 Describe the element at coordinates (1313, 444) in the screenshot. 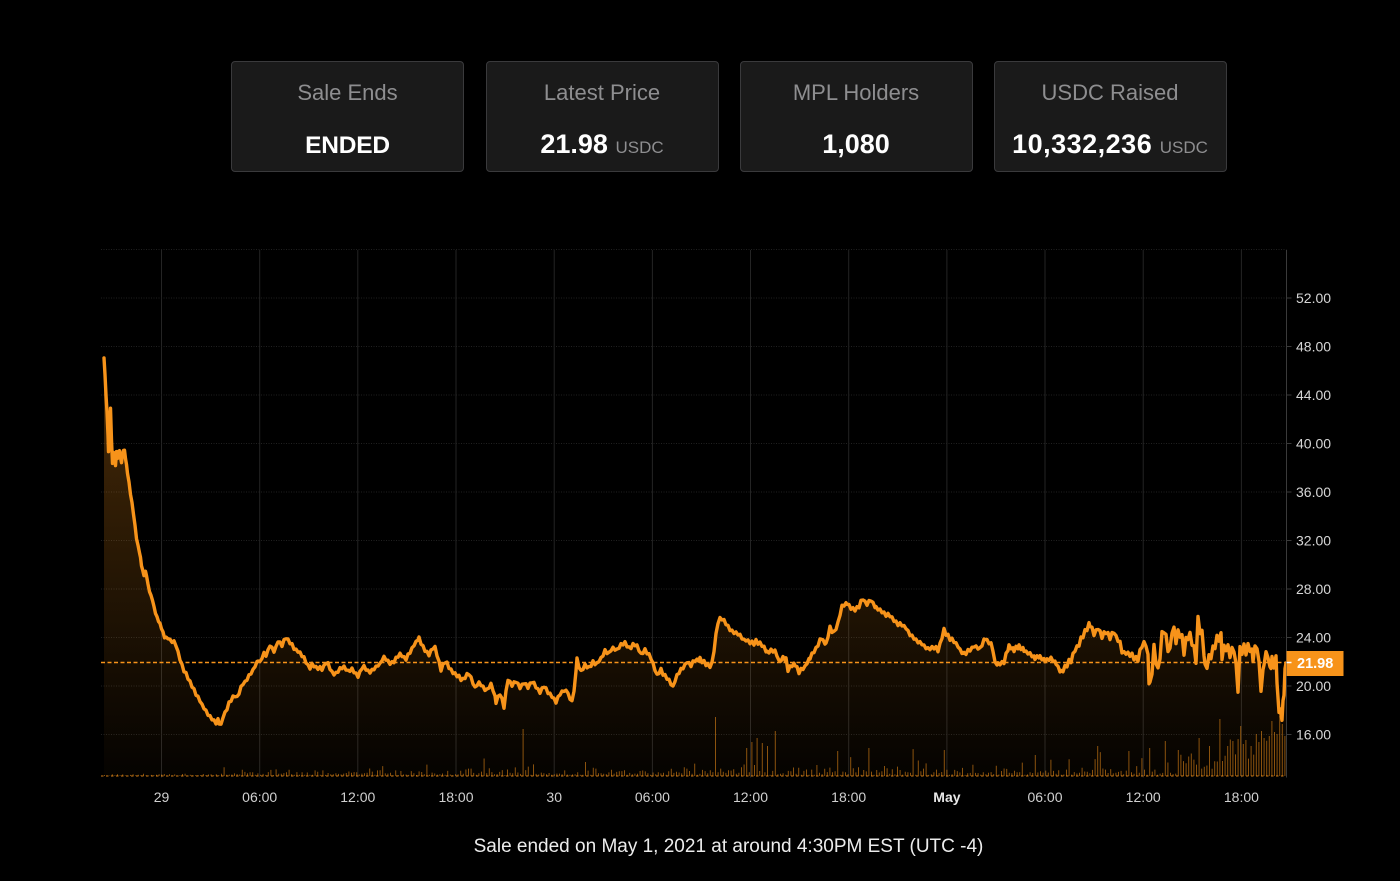

I see `svg-text: 40.00` at that location.